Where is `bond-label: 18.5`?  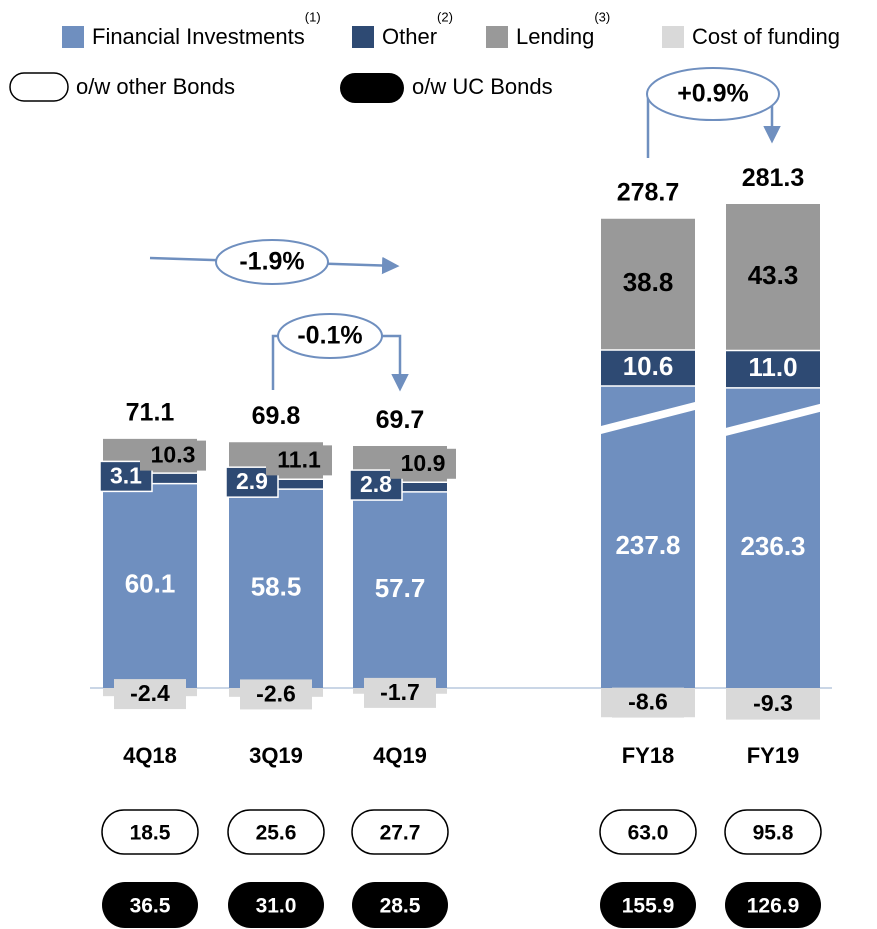 bond-label: 18.5 is located at coordinates (150, 833).